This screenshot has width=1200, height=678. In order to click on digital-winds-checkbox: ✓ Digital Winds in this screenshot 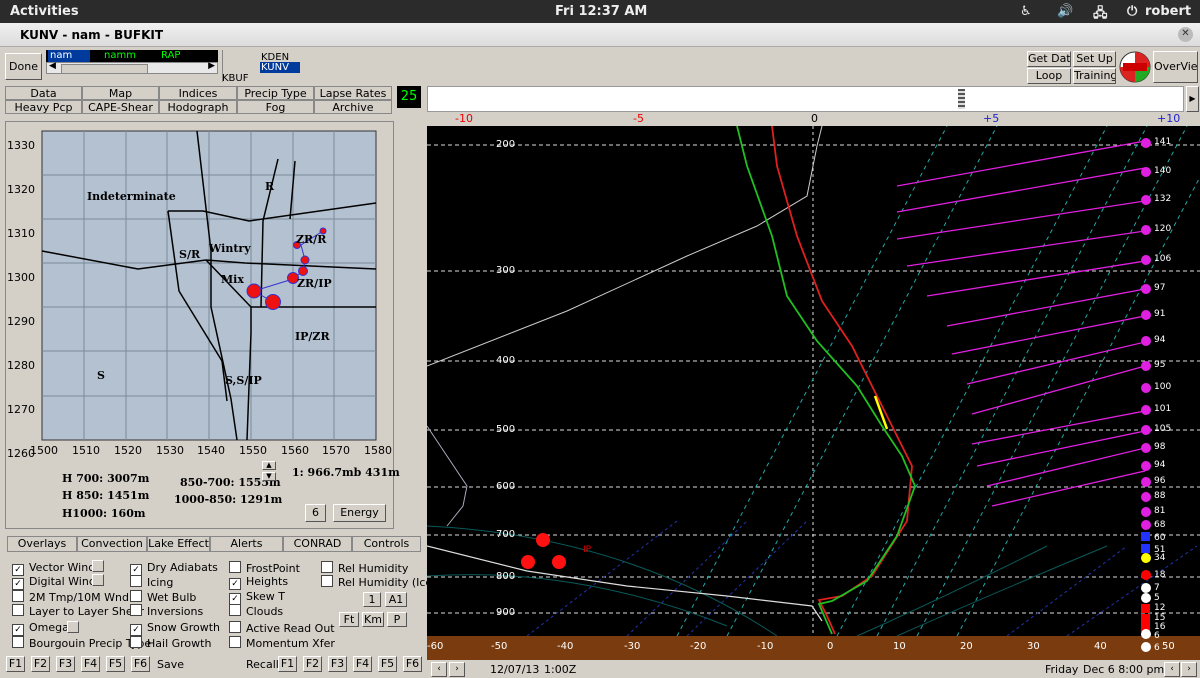, I will do `click(57, 582)`.